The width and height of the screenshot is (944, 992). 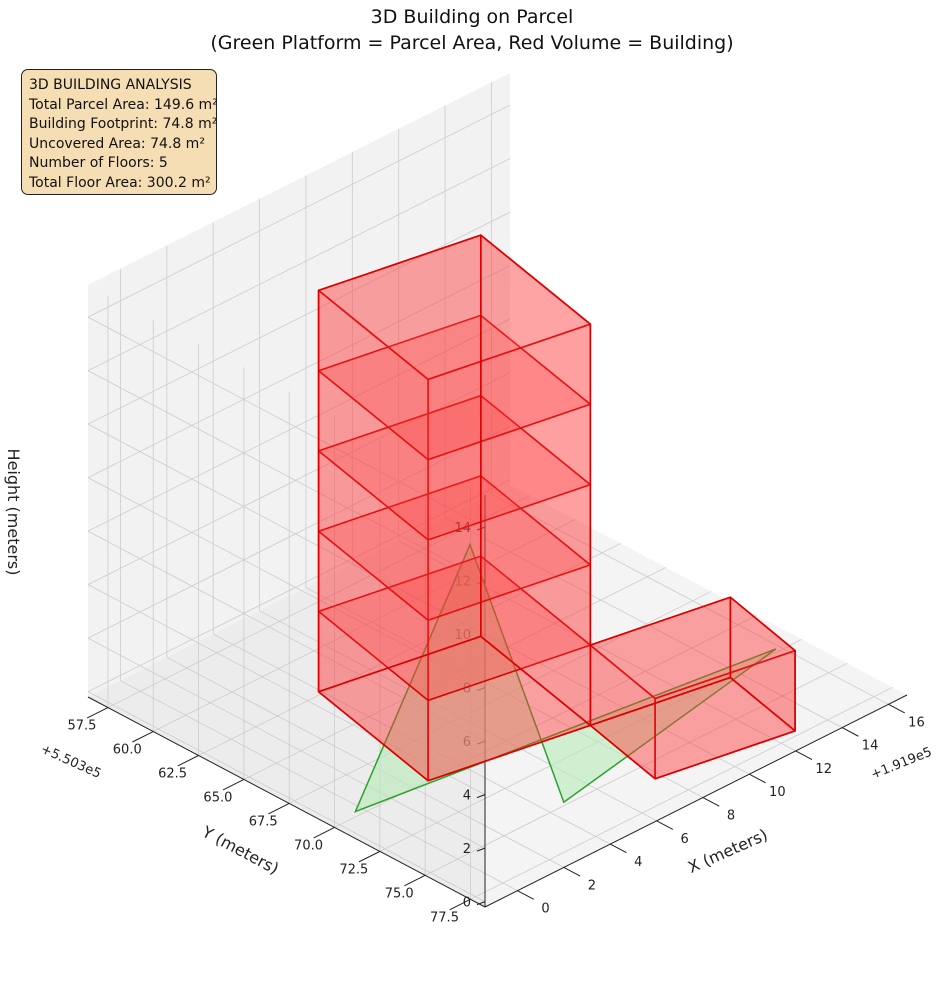 What do you see at coordinates (399, 893) in the screenshot?
I see `y-tick-label: 75.0` at bounding box center [399, 893].